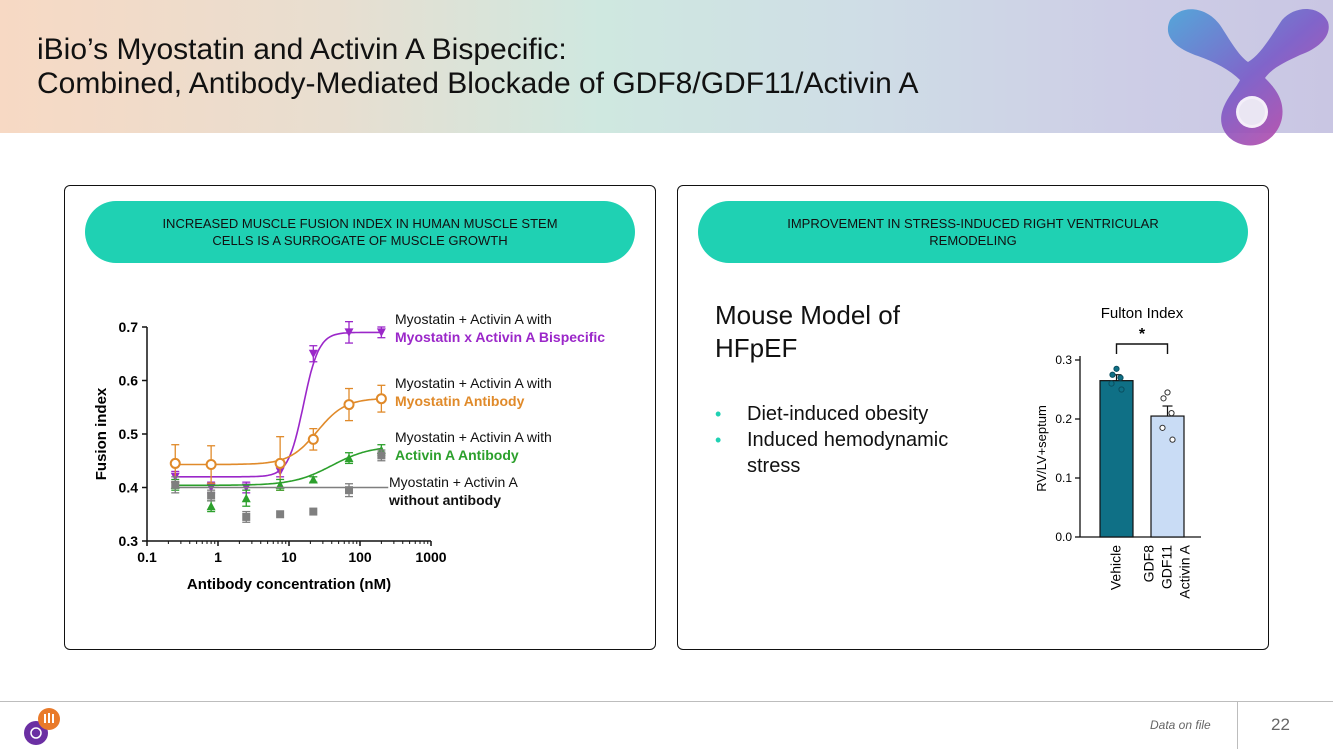 The height and width of the screenshot is (749, 1333). I want to click on y-axis-label: RV/LV+septum, so click(1041, 448).